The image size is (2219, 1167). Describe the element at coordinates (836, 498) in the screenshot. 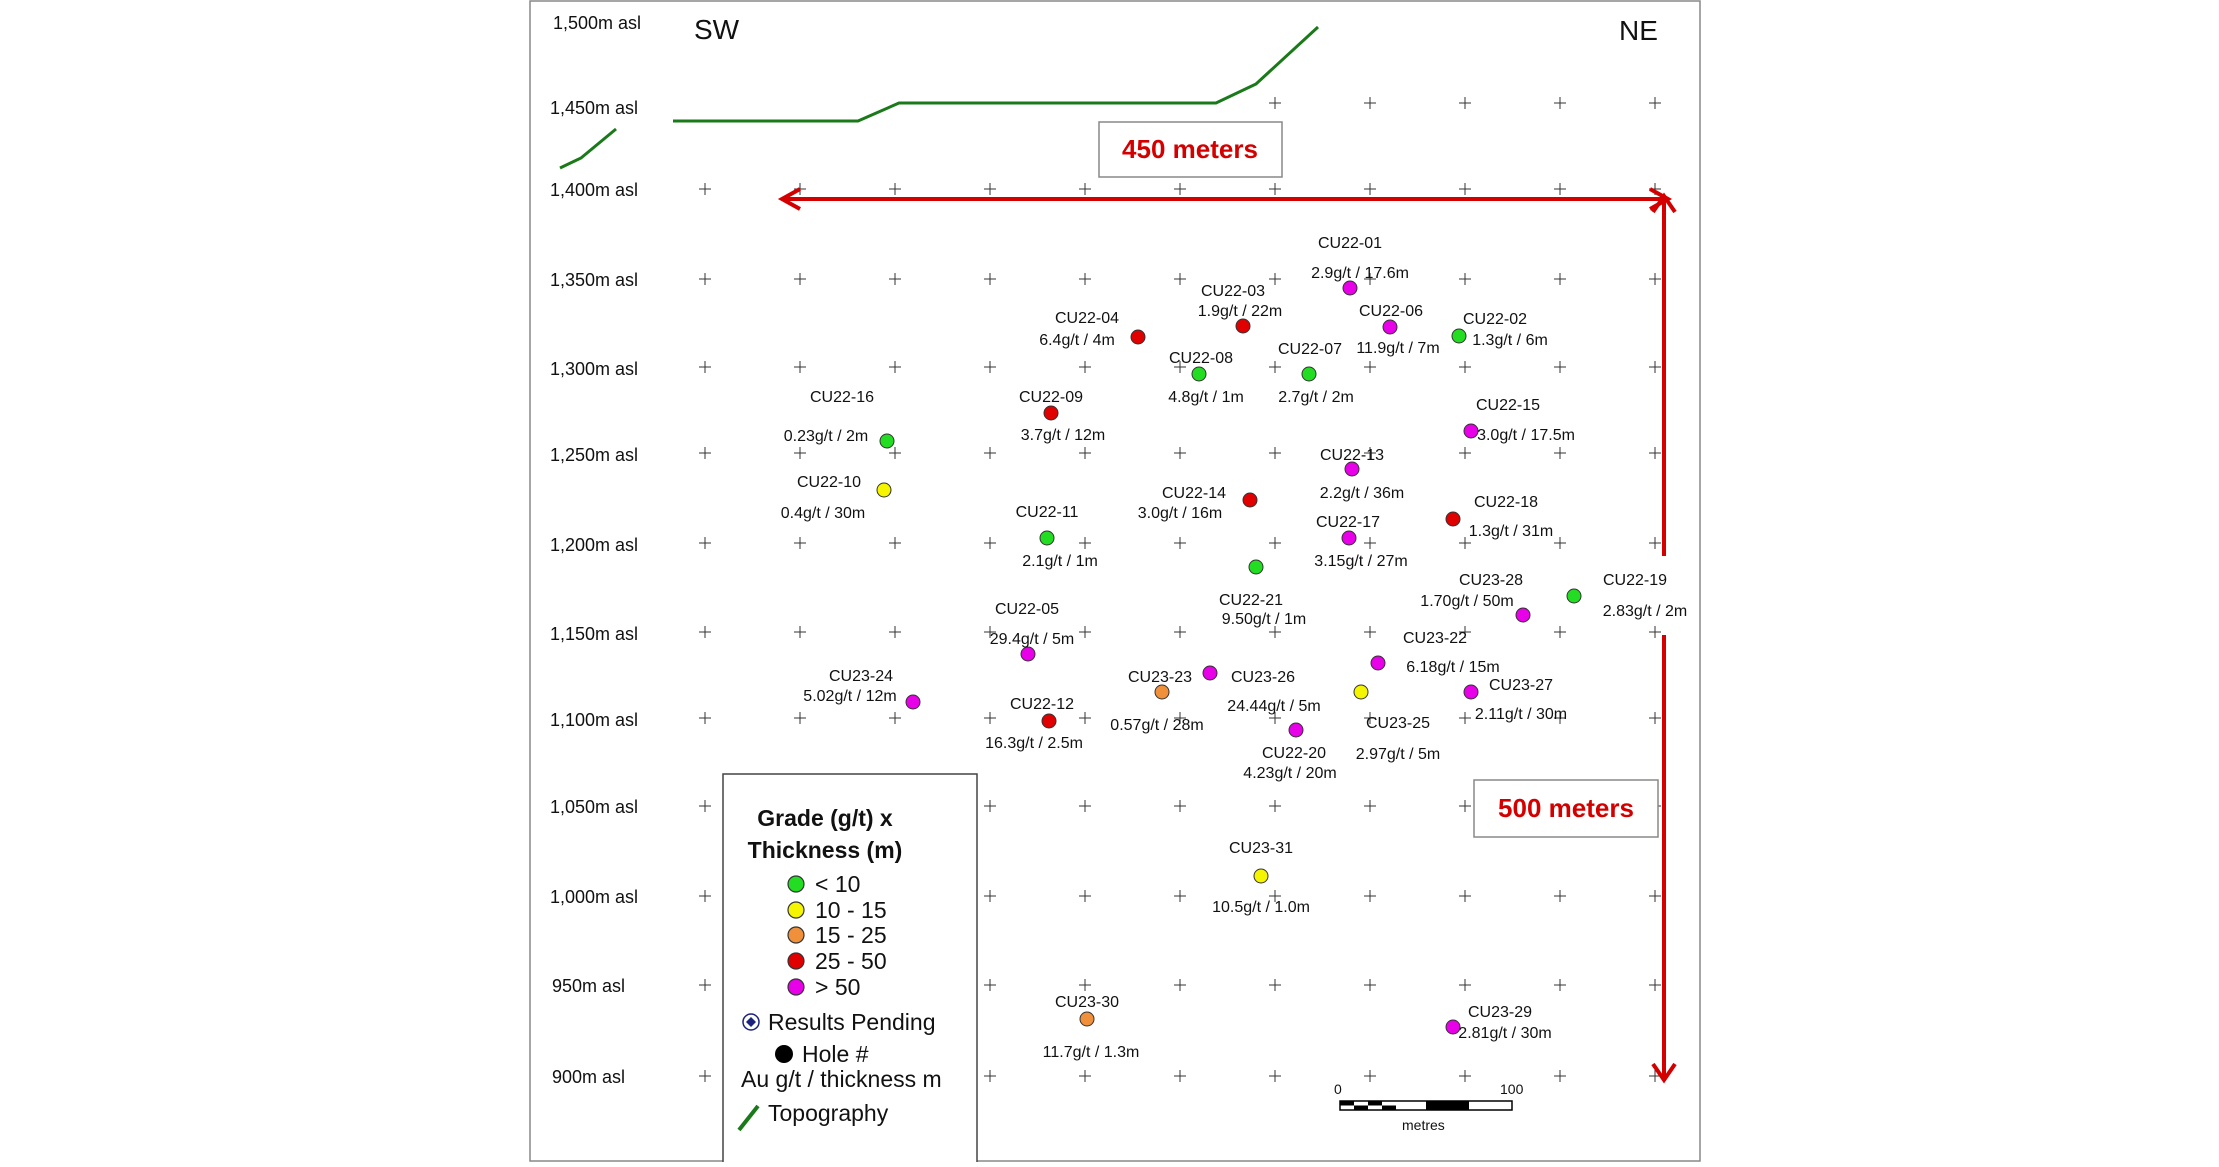

I see `drill-hole-cu22-10: CU22-10 0.4g/t / 30m` at that location.